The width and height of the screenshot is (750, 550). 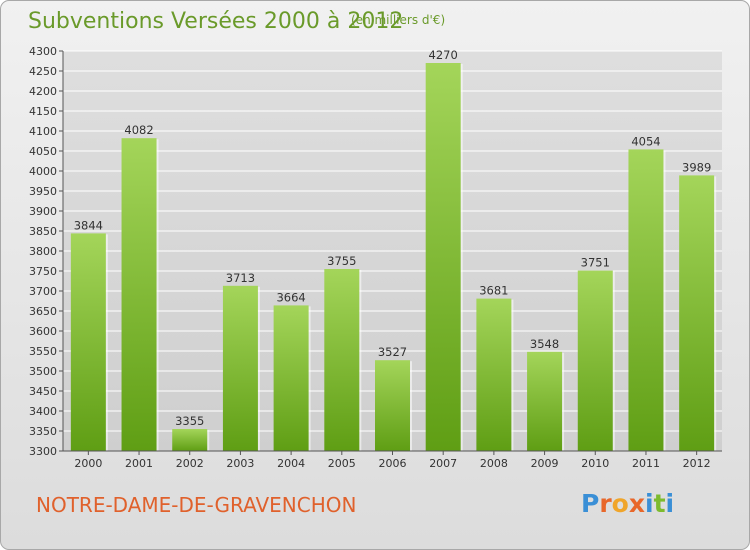 I want to click on bar-2007, so click(x=443, y=257).